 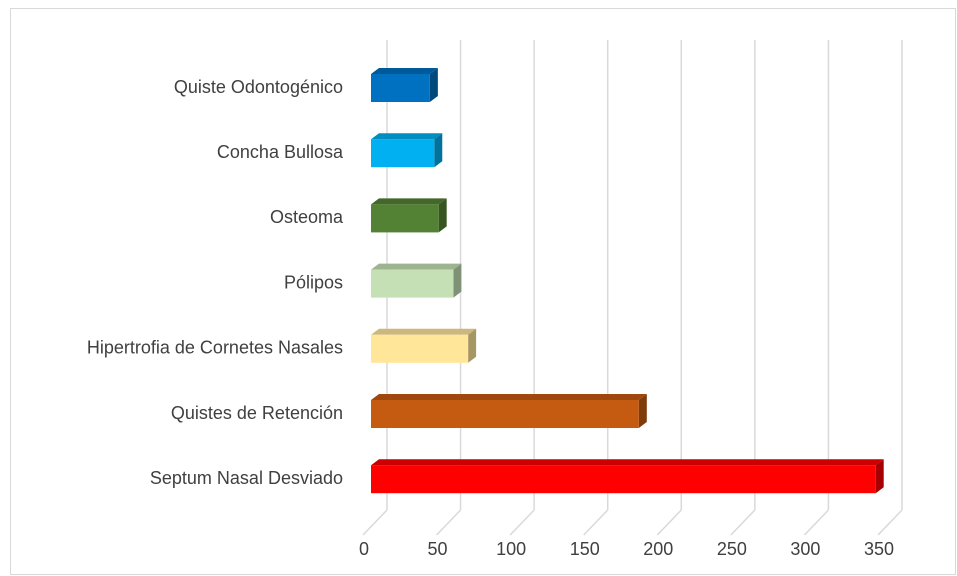 What do you see at coordinates (732, 549) in the screenshot?
I see `x-tick-label: 250` at bounding box center [732, 549].